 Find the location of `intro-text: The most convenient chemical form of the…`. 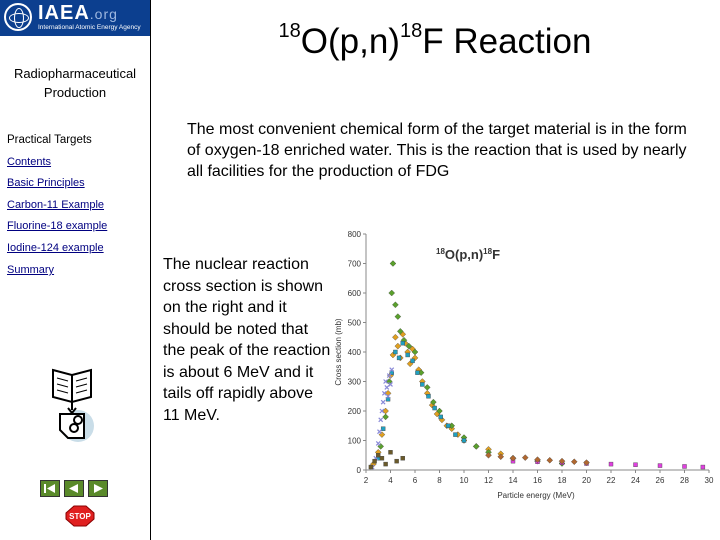

intro-text: The most convenient chemical form of the… is located at coordinates (437, 150).